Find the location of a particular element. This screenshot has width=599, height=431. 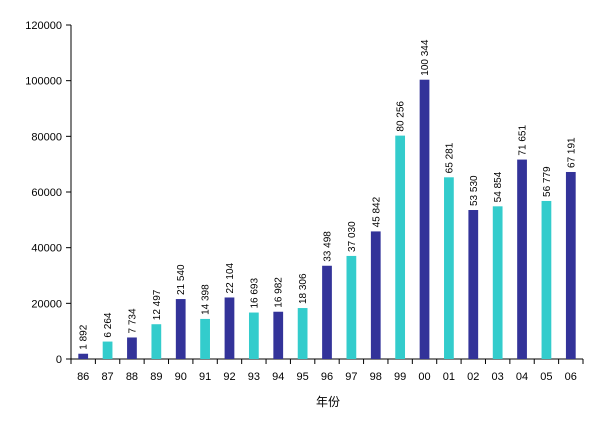

x-tick-label: 05 is located at coordinates (546, 377).